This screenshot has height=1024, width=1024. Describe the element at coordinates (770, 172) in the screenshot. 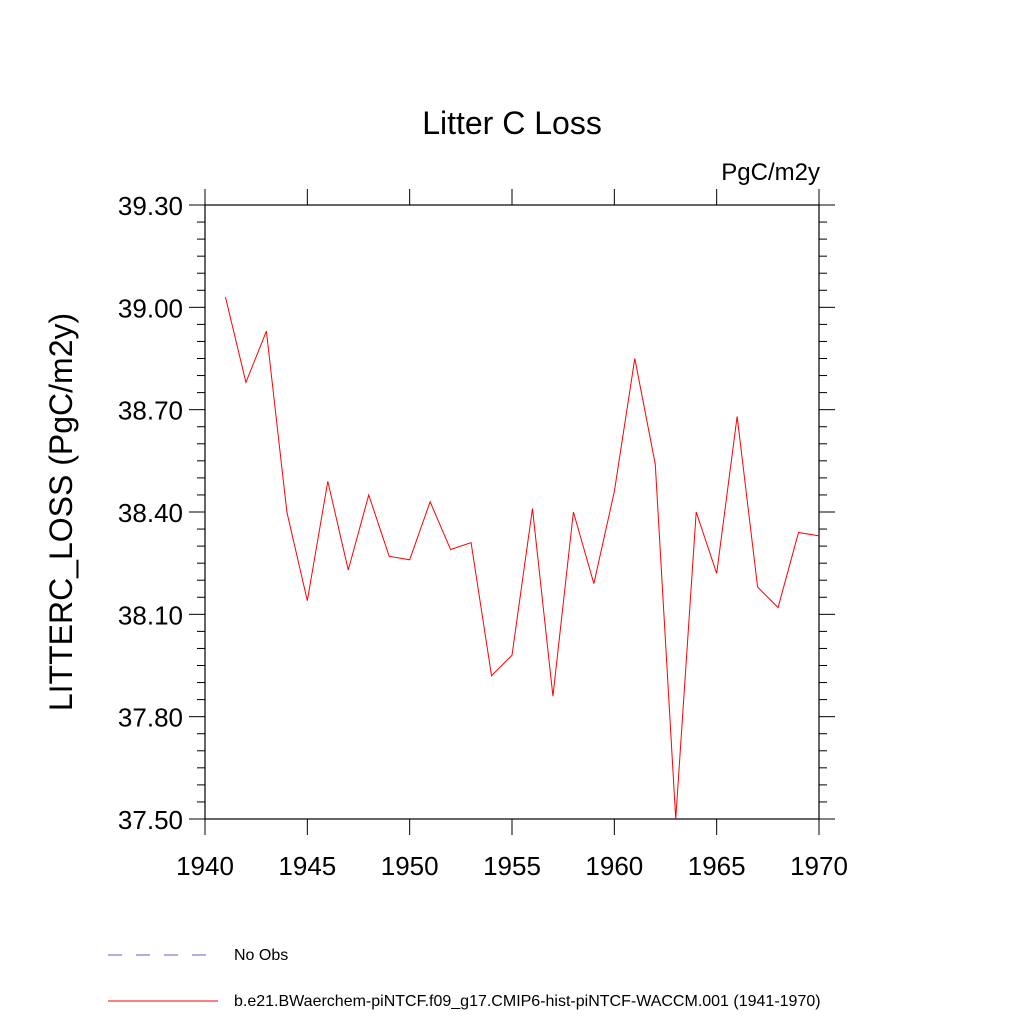

I see `units-label: PgC/m2y` at that location.